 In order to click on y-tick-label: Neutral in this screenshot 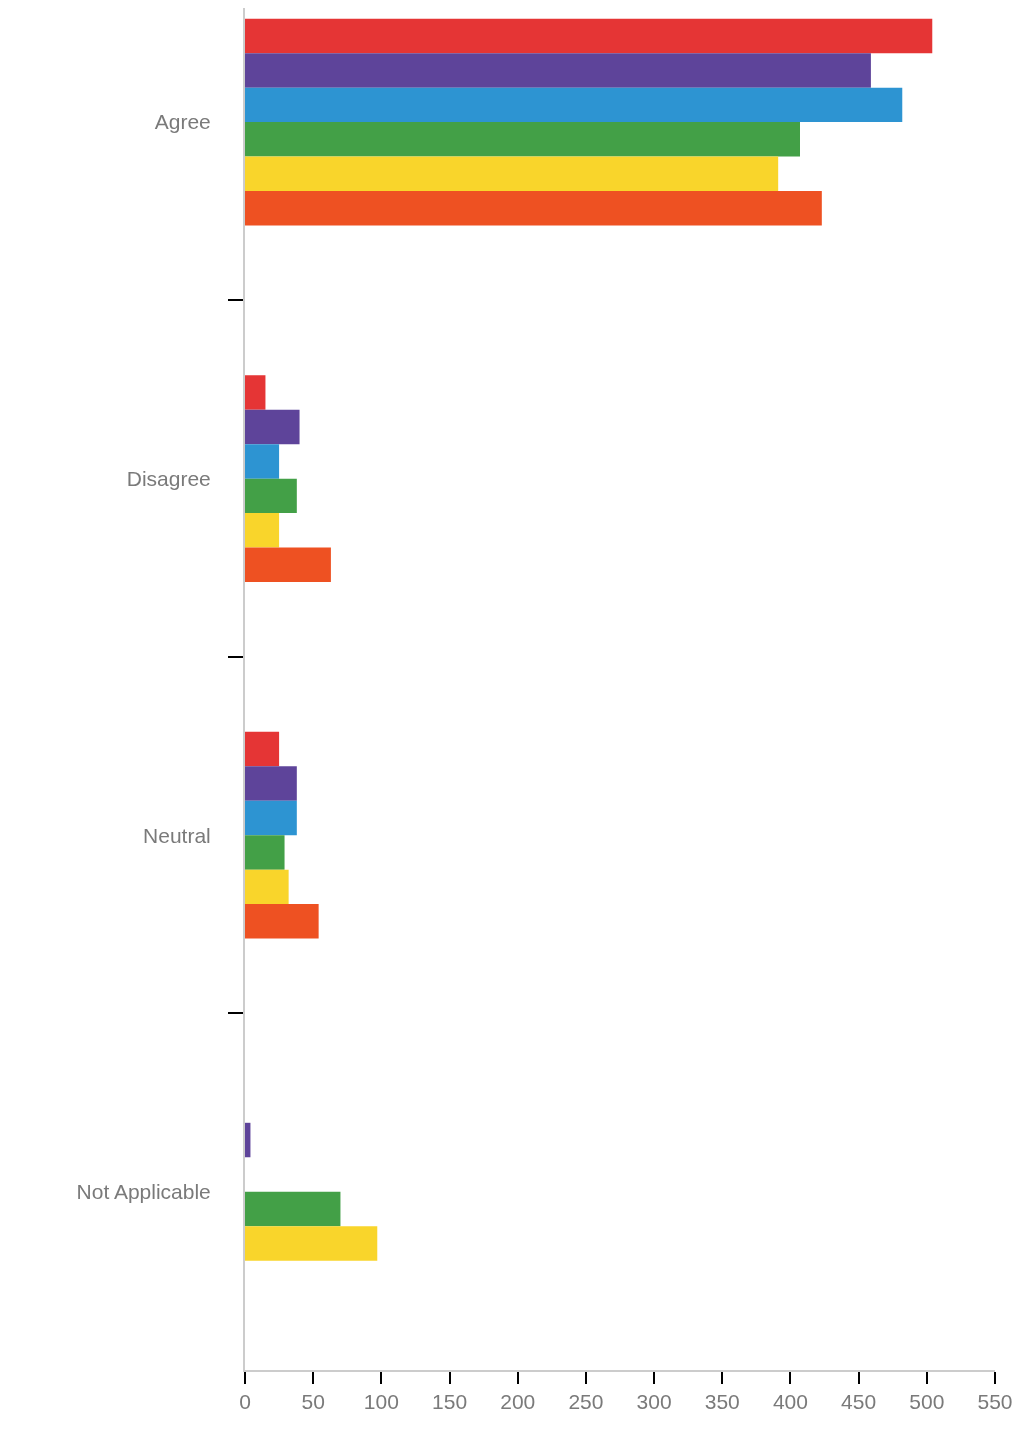, I will do `click(177, 835)`.